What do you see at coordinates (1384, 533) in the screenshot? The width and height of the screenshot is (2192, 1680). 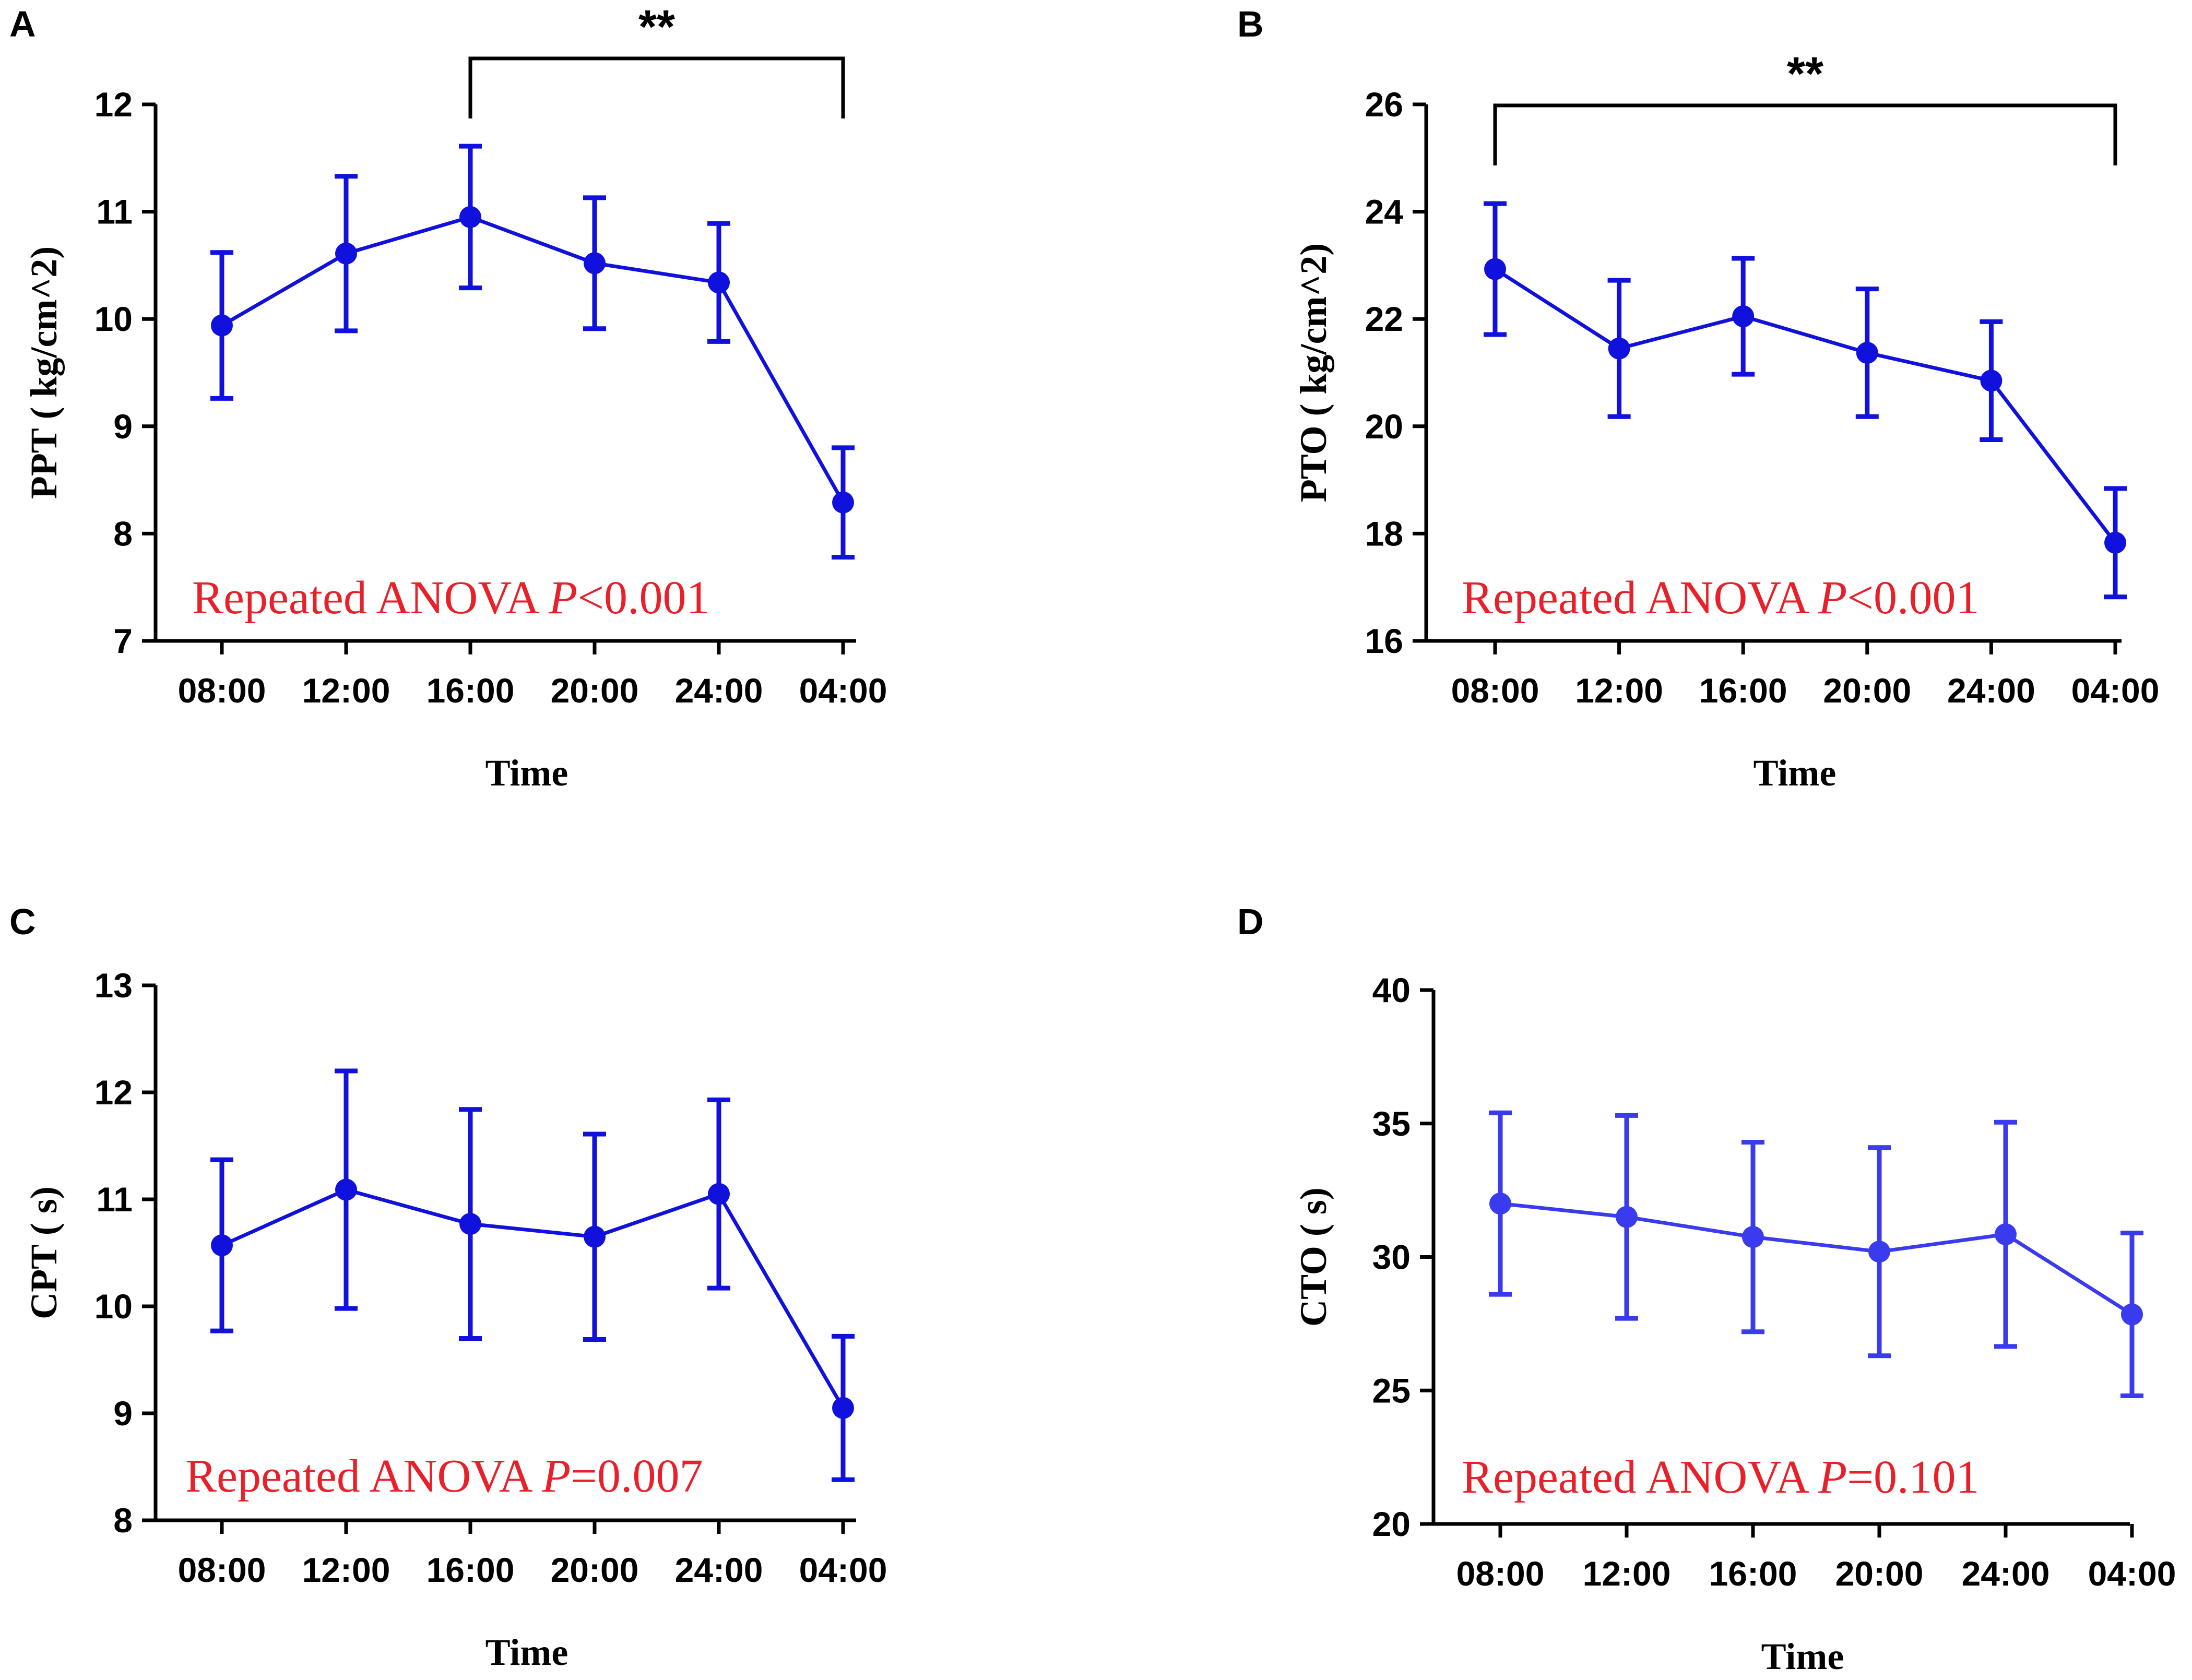 I see `y-tick-label: 18` at bounding box center [1384, 533].